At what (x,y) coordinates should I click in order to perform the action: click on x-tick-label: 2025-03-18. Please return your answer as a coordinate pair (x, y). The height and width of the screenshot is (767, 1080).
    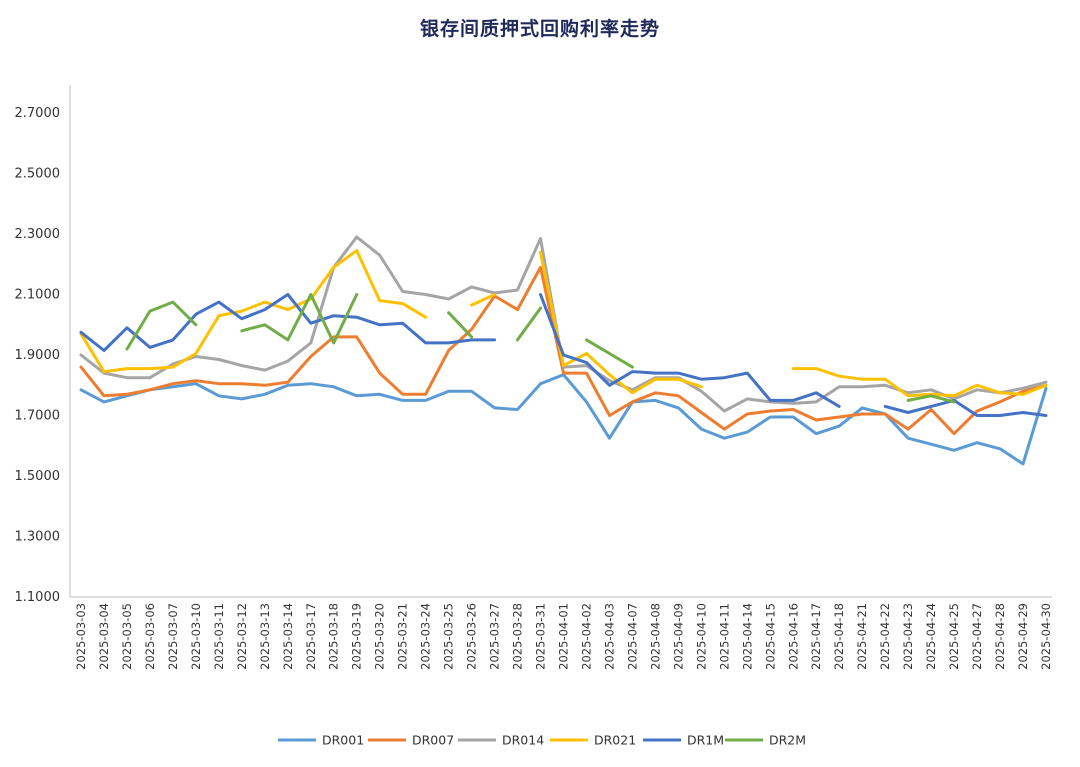
    Looking at the image, I should click on (334, 636).